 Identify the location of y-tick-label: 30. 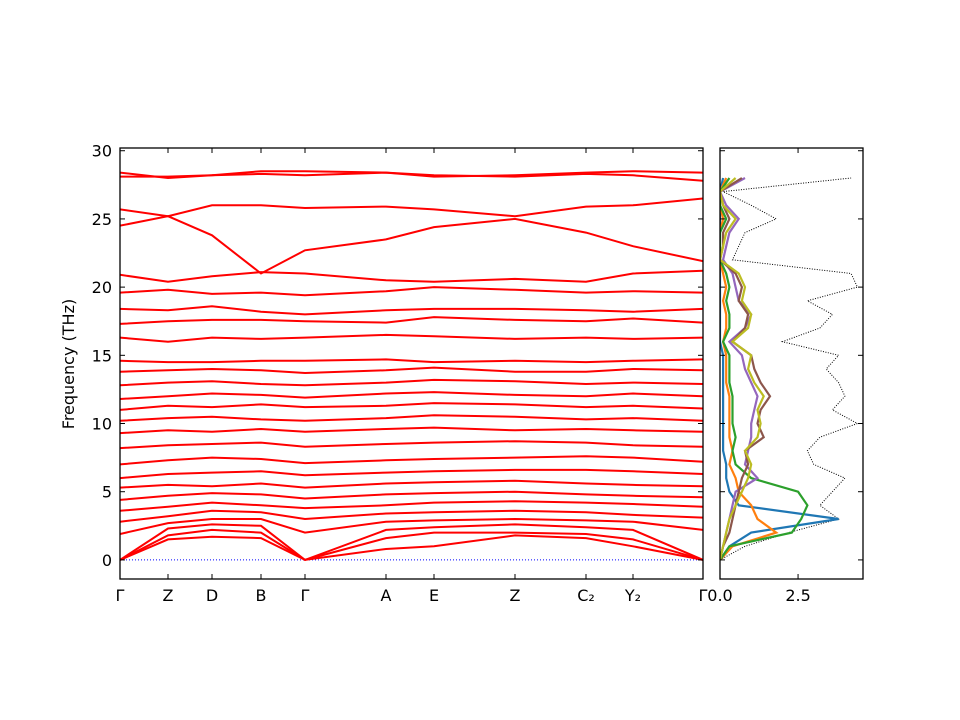
(102, 151).